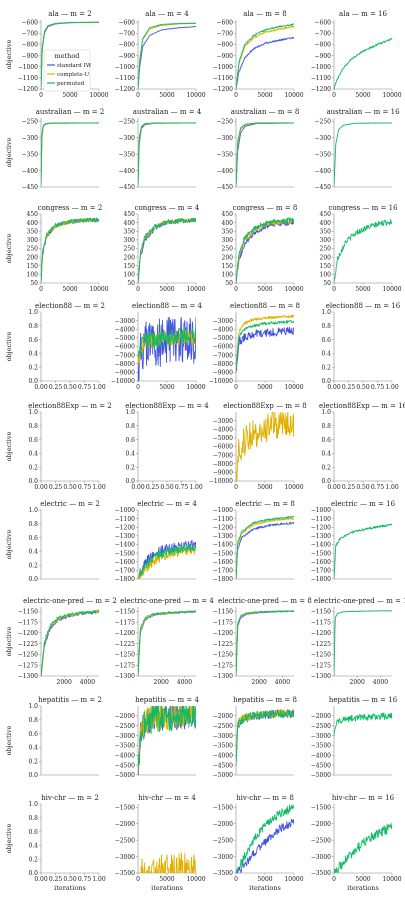 Image resolution: width=405 pixels, height=911 pixels. I want to click on panel-title: australian — m = 2, so click(70, 112).